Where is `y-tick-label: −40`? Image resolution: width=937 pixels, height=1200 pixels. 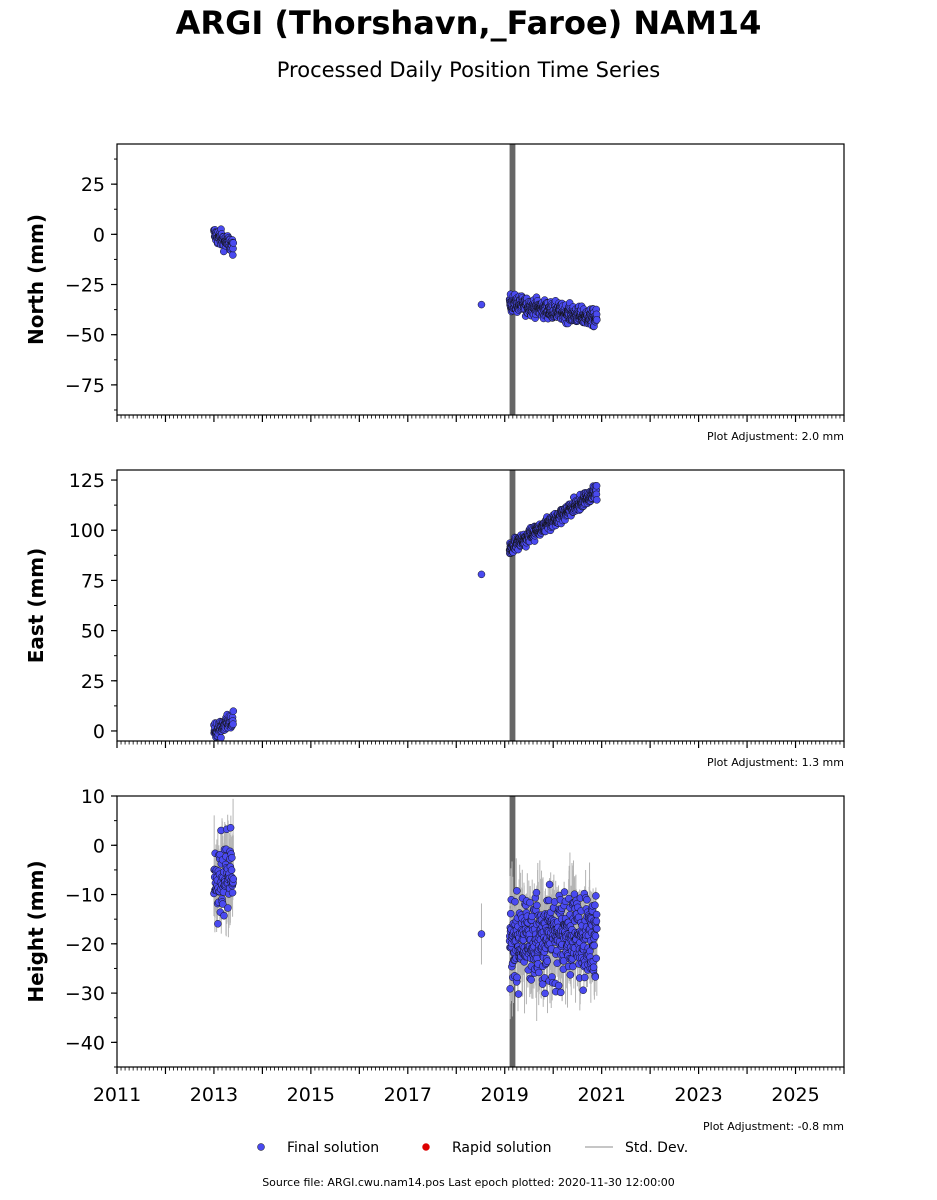 y-tick-label: −40 is located at coordinates (85, 1043).